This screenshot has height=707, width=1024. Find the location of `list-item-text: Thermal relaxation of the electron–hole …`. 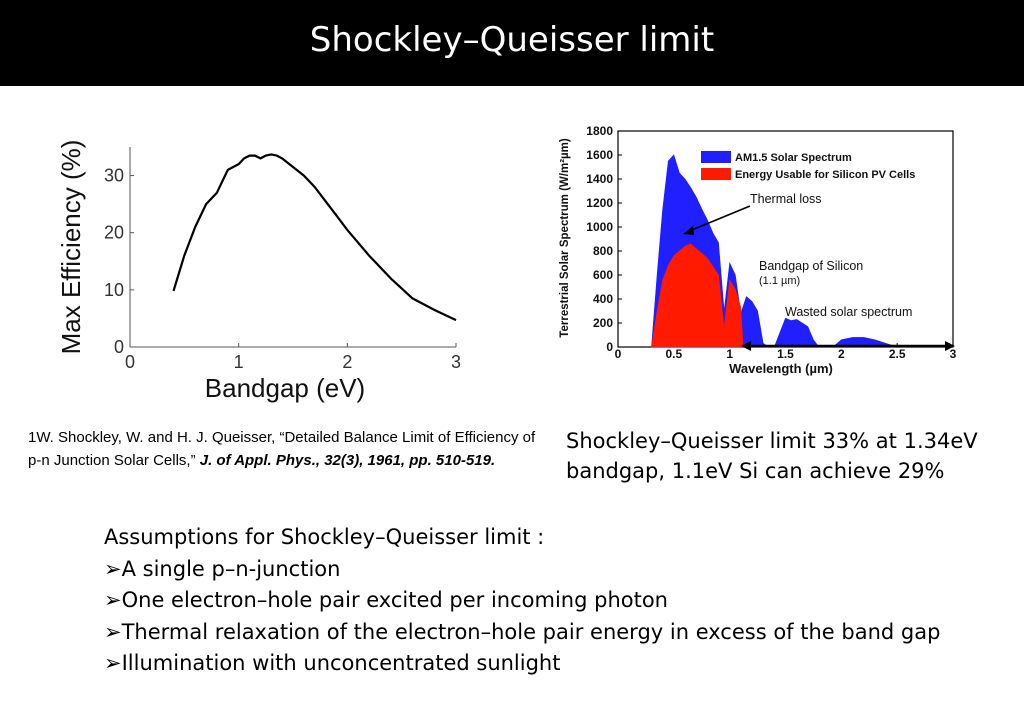

list-item-text: Thermal relaxation of the electron–hole … is located at coordinates (531, 631).